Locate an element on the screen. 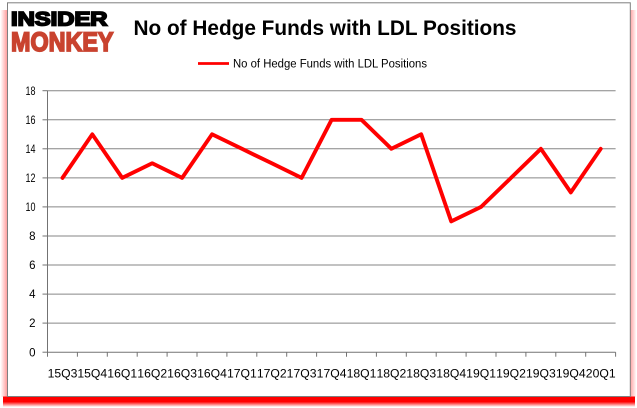 The width and height of the screenshot is (637, 408). svg-text: 16 is located at coordinates (31, 121).